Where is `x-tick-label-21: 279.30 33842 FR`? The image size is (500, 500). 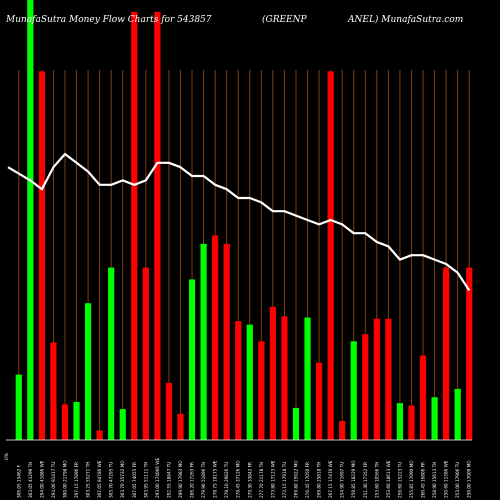 x-tick-label-21: 279.30 33842 FR is located at coordinates (249, 480).